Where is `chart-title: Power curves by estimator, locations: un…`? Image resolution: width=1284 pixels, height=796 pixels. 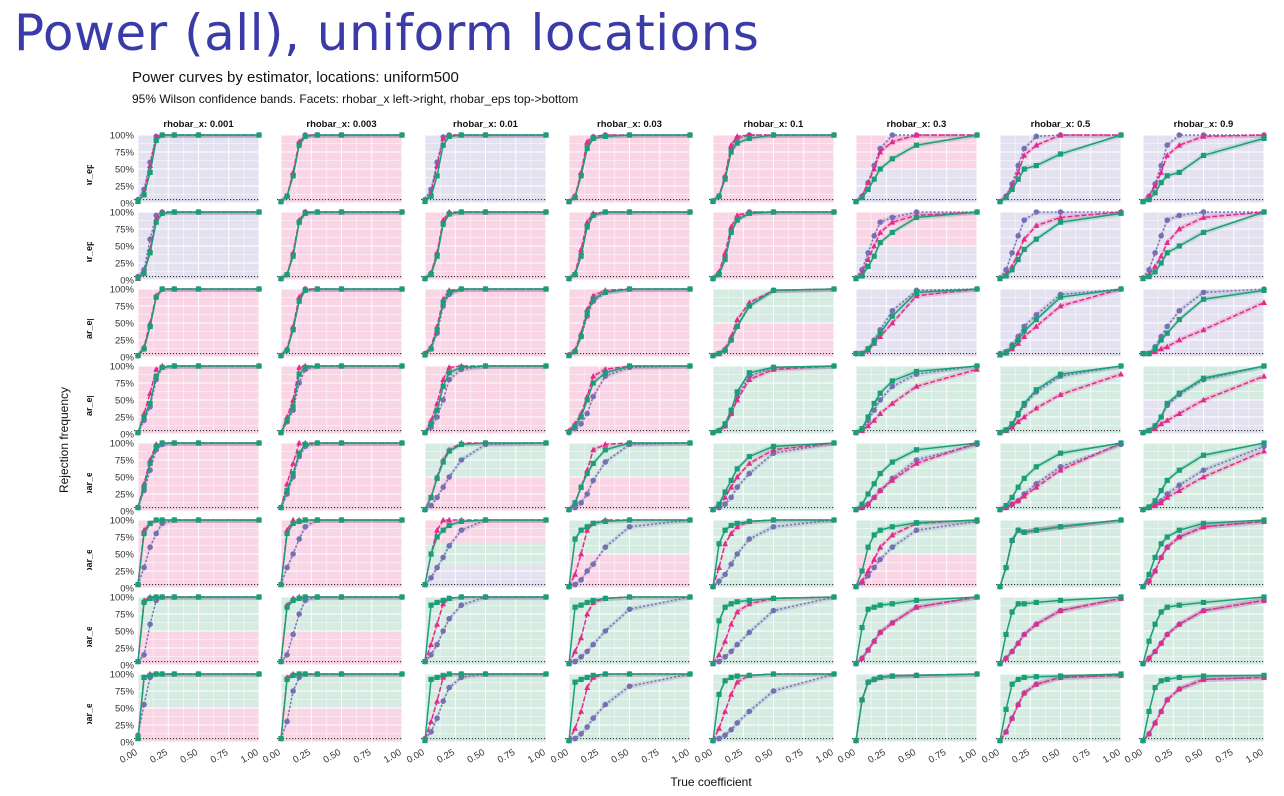 chart-title: Power curves by estimator, locations: un… is located at coordinates (295, 77).